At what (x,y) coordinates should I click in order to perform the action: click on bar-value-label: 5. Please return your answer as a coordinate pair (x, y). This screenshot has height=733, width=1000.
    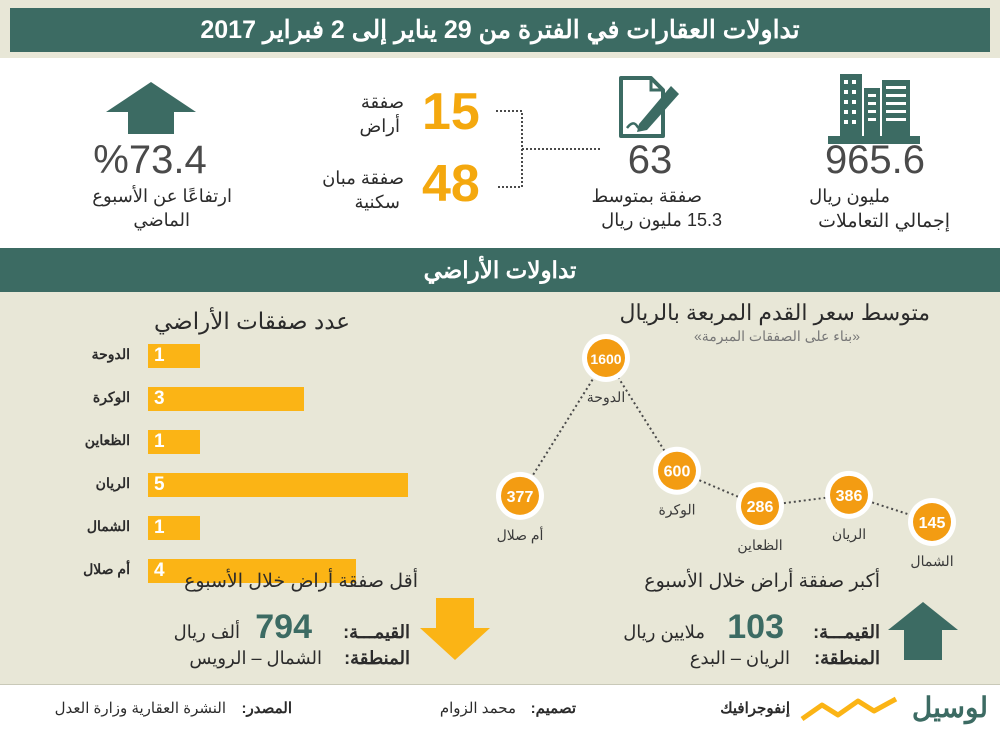
    Looking at the image, I should click on (159, 484).